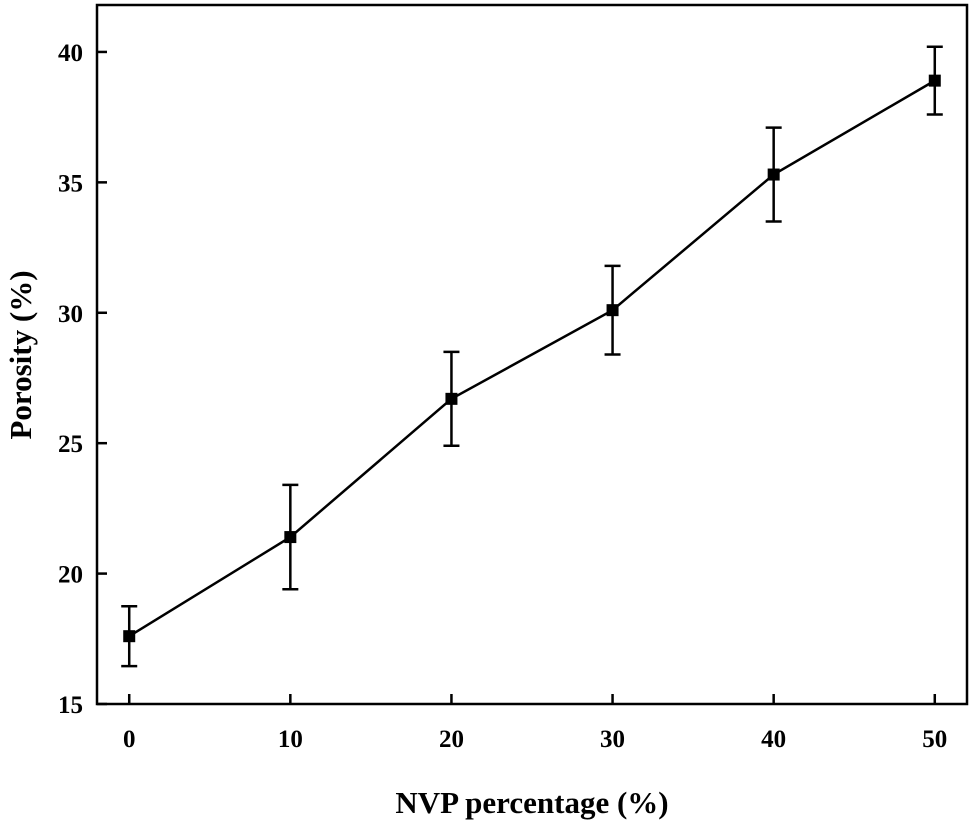 This screenshot has width=973, height=826. What do you see at coordinates (70, 705) in the screenshot?
I see `y-tick-label: 15` at bounding box center [70, 705].